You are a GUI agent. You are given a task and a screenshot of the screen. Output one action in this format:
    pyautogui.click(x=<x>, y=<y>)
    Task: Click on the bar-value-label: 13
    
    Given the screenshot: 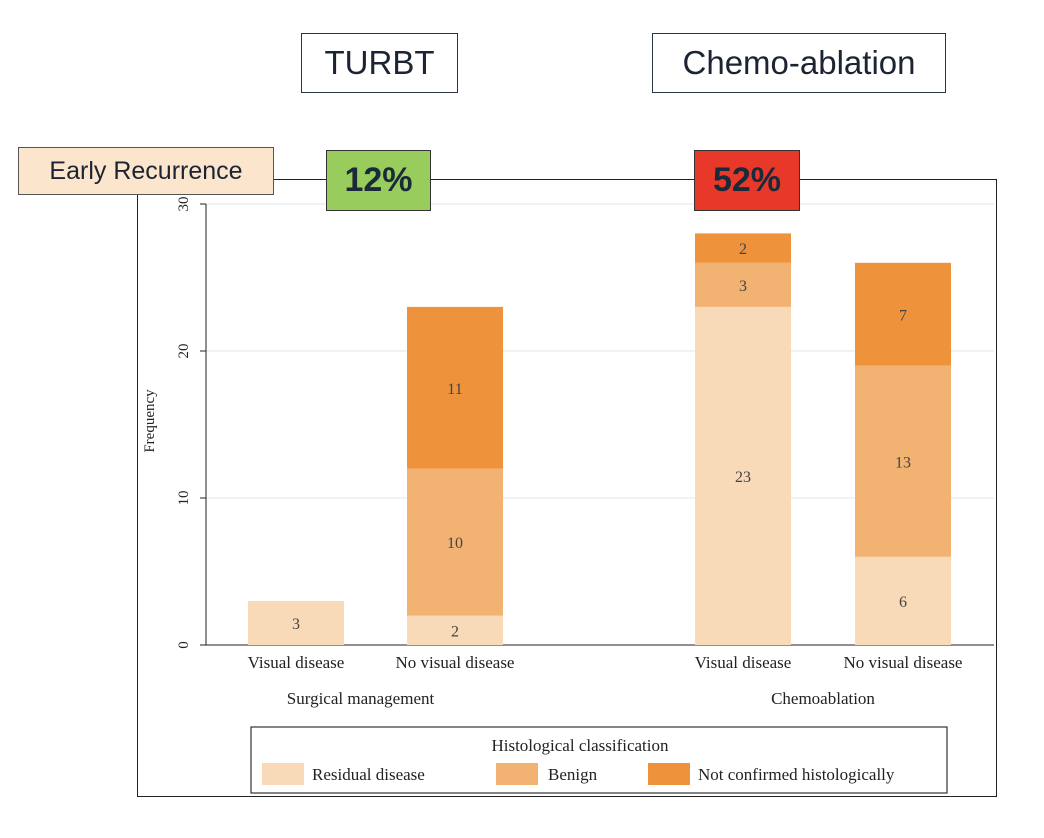 What is the action you would take?
    pyautogui.click(x=903, y=462)
    